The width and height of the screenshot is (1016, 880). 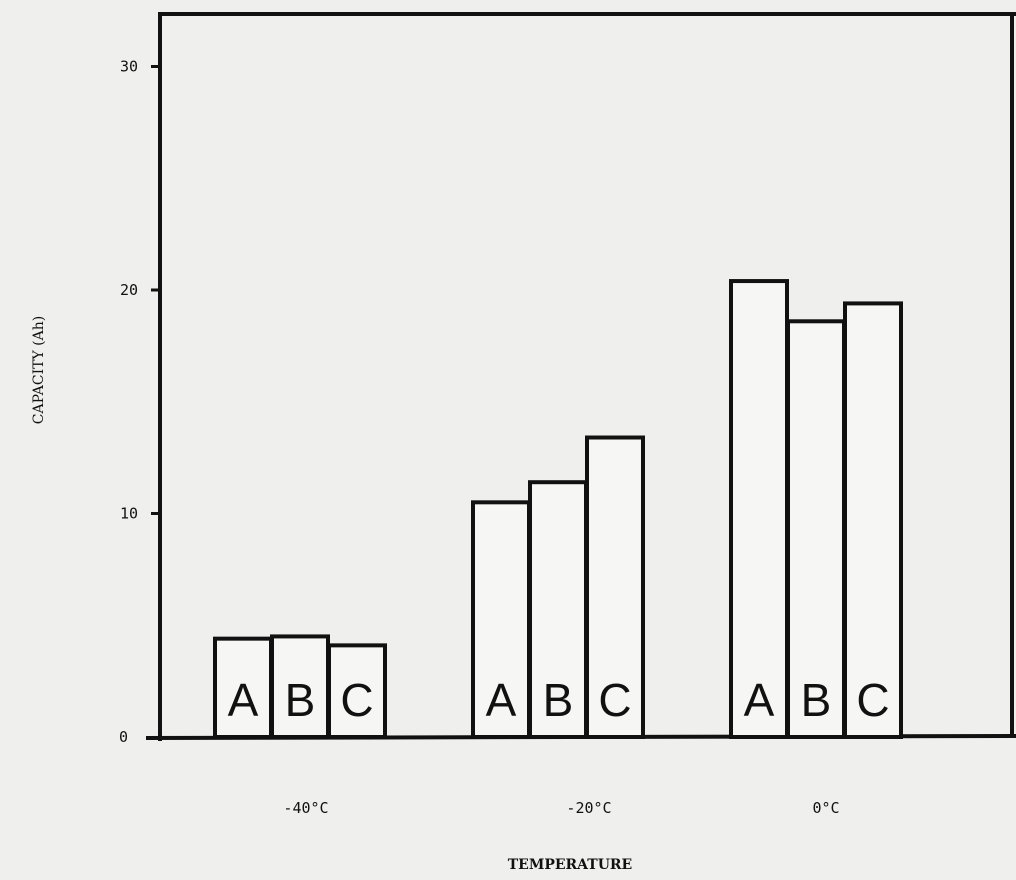 I want to click on y-tick-label: 10, so click(x=129, y=514).